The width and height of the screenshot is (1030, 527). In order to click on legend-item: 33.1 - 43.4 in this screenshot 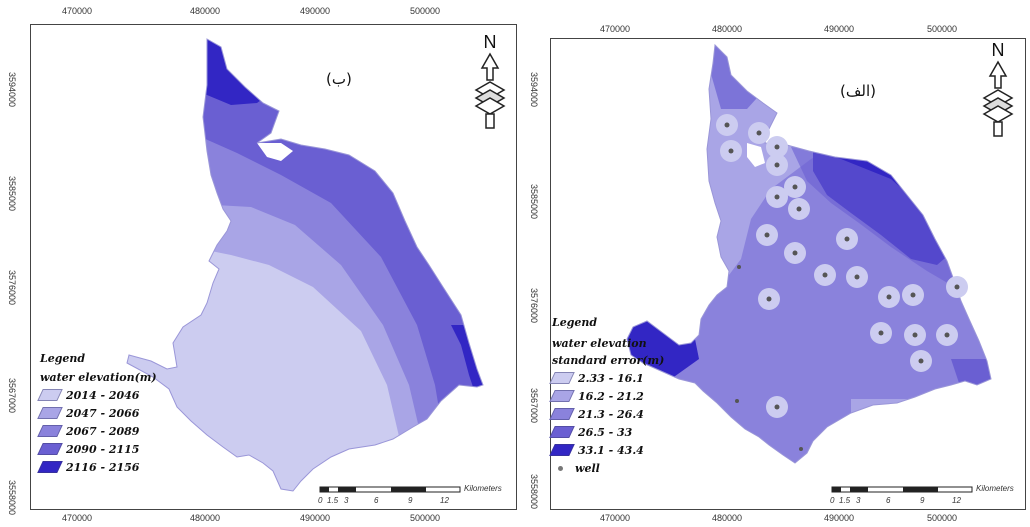, I will do `click(606, 450)`.